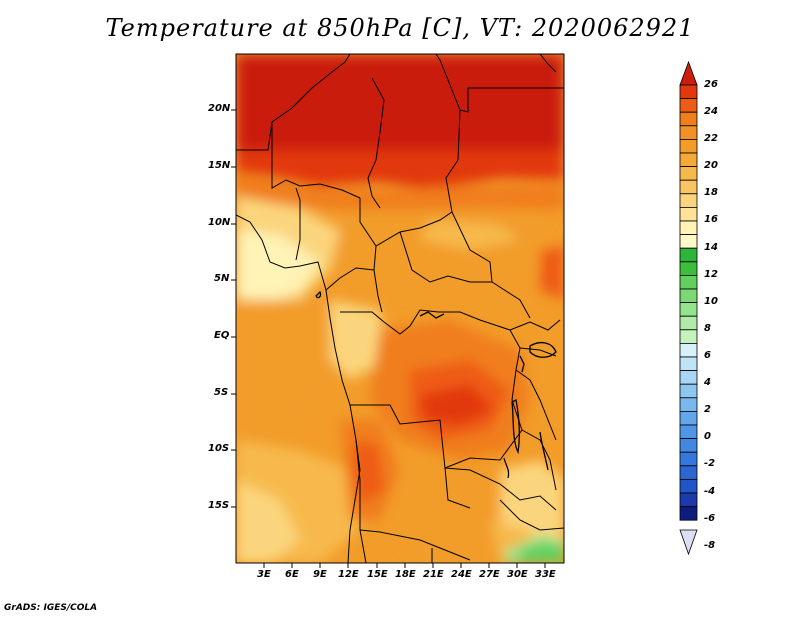  I want to click on lon-tick-label: 18E, so click(405, 574).